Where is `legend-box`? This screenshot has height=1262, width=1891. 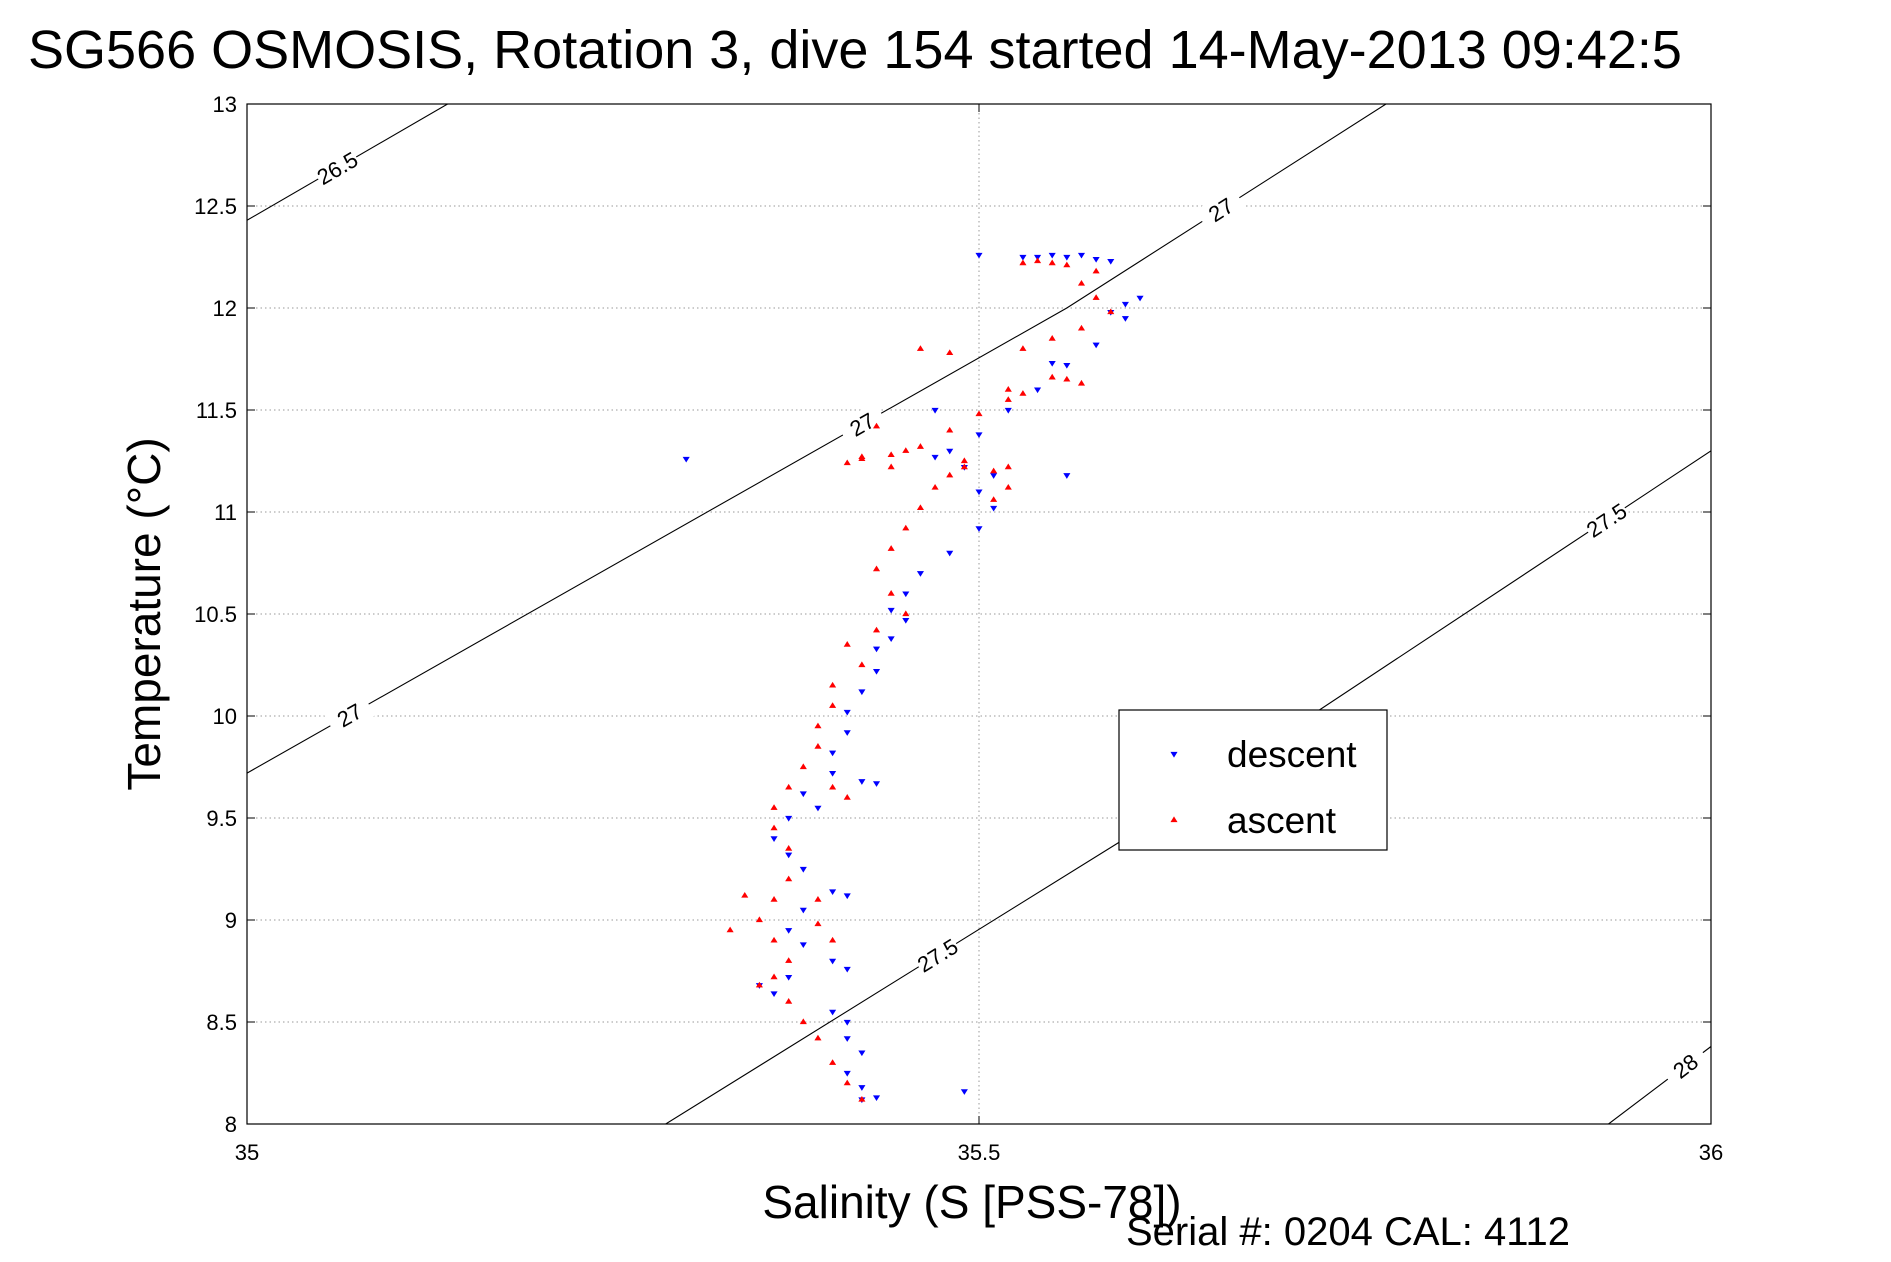 legend-box is located at coordinates (1253, 780).